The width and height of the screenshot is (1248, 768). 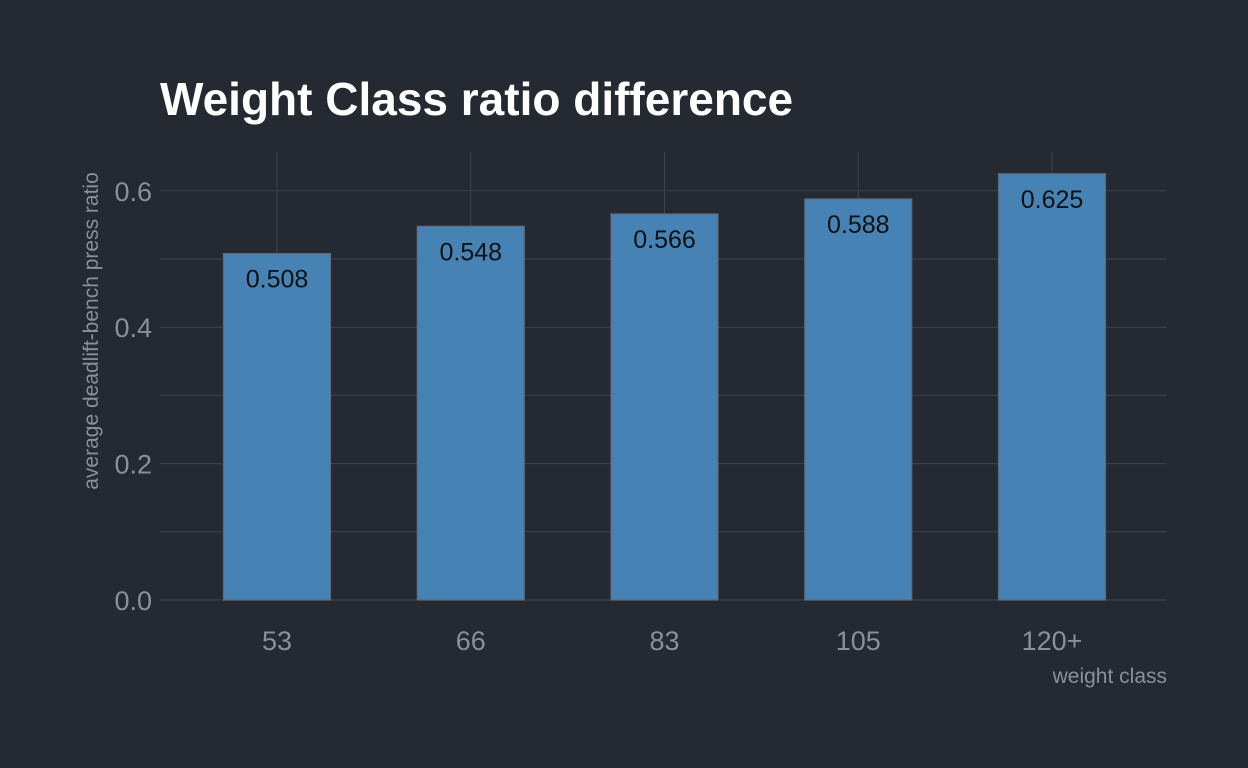 I want to click on x-axis-ticks: 53 66 83 105 120+, so click(x=672, y=641).